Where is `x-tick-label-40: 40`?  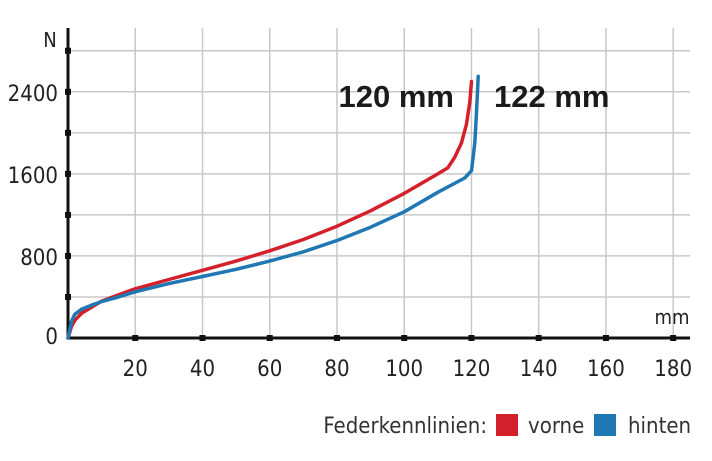
x-tick-label-40: 40 is located at coordinates (202, 369).